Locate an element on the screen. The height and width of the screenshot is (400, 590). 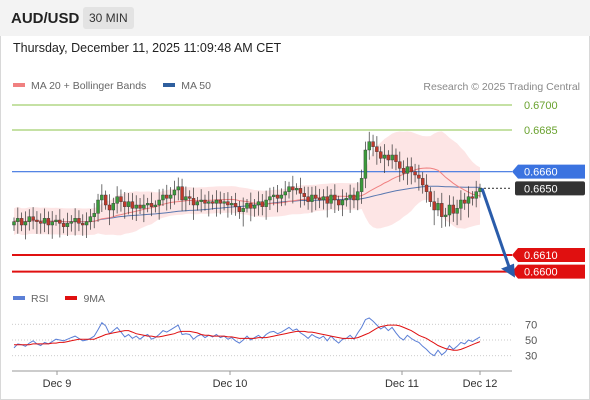
legend-item-9ma: 9MA is located at coordinates (85, 299).